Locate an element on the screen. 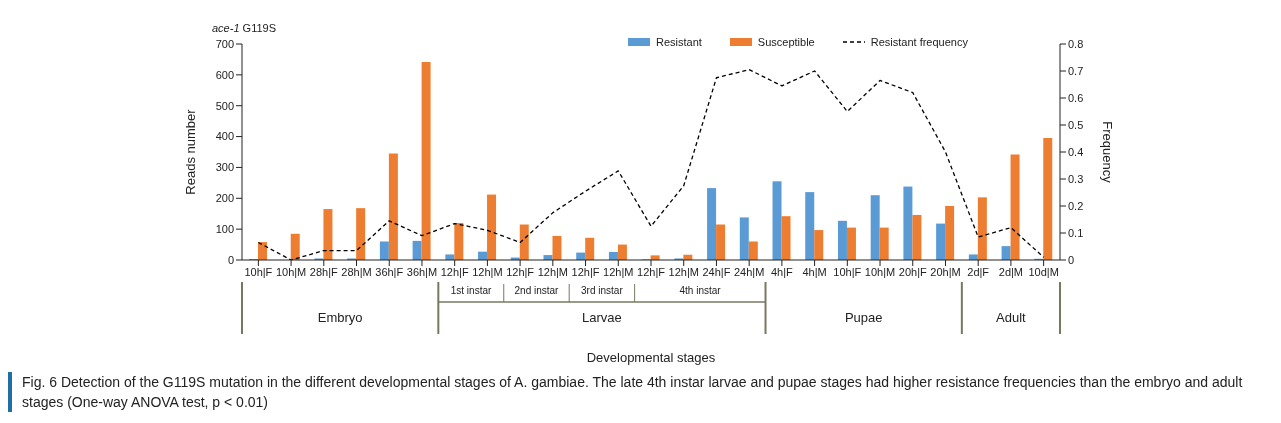 Image resolution: width=1281 pixels, height=423 pixels. x-tick-label: 10d|M is located at coordinates (1043, 271).